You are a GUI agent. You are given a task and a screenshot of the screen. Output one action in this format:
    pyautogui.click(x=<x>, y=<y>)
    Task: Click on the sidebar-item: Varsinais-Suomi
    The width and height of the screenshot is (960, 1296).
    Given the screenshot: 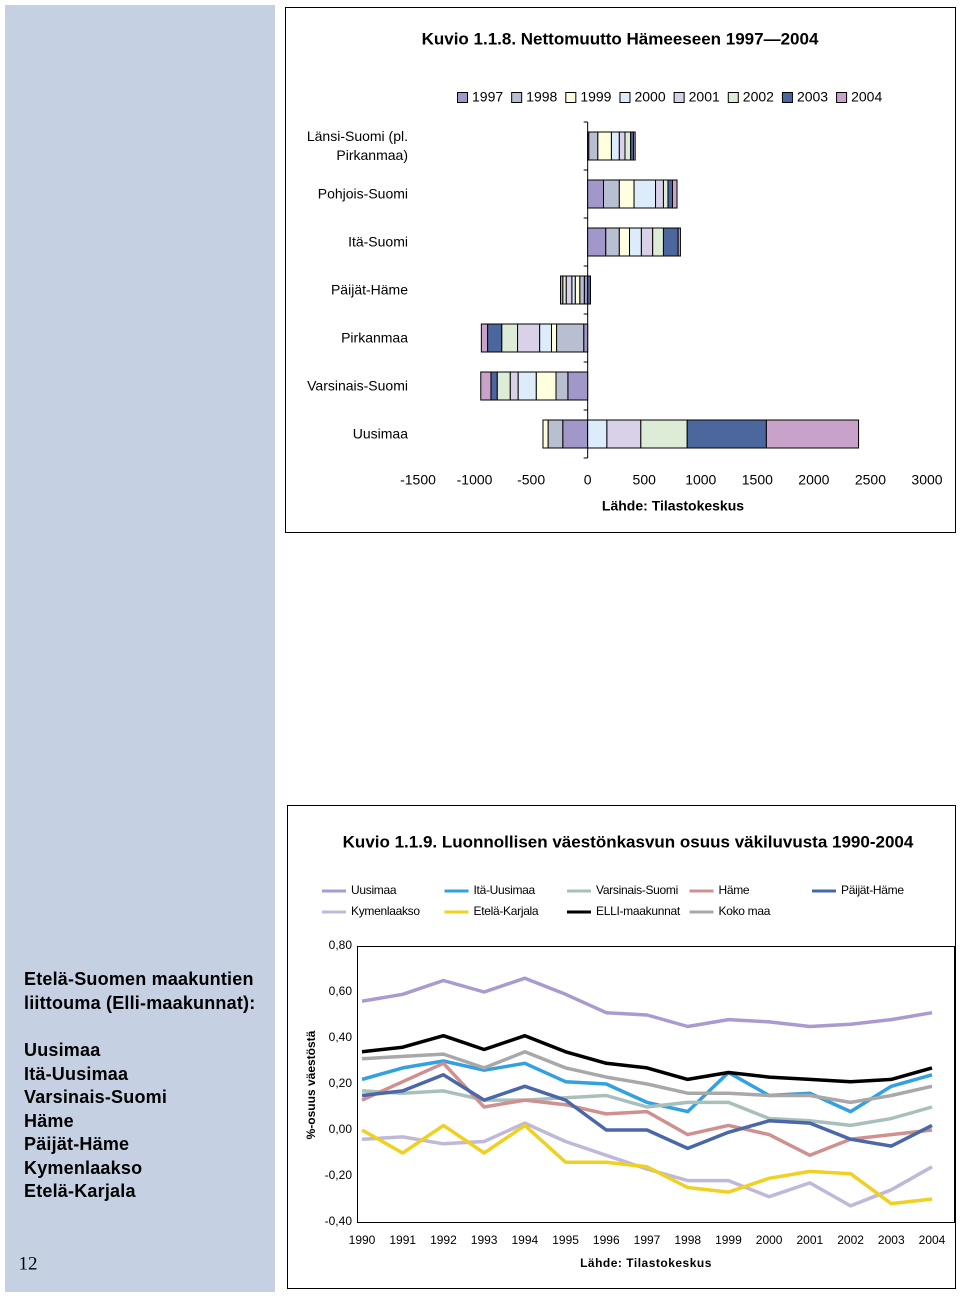 What is the action you would take?
    pyautogui.click(x=96, y=1097)
    